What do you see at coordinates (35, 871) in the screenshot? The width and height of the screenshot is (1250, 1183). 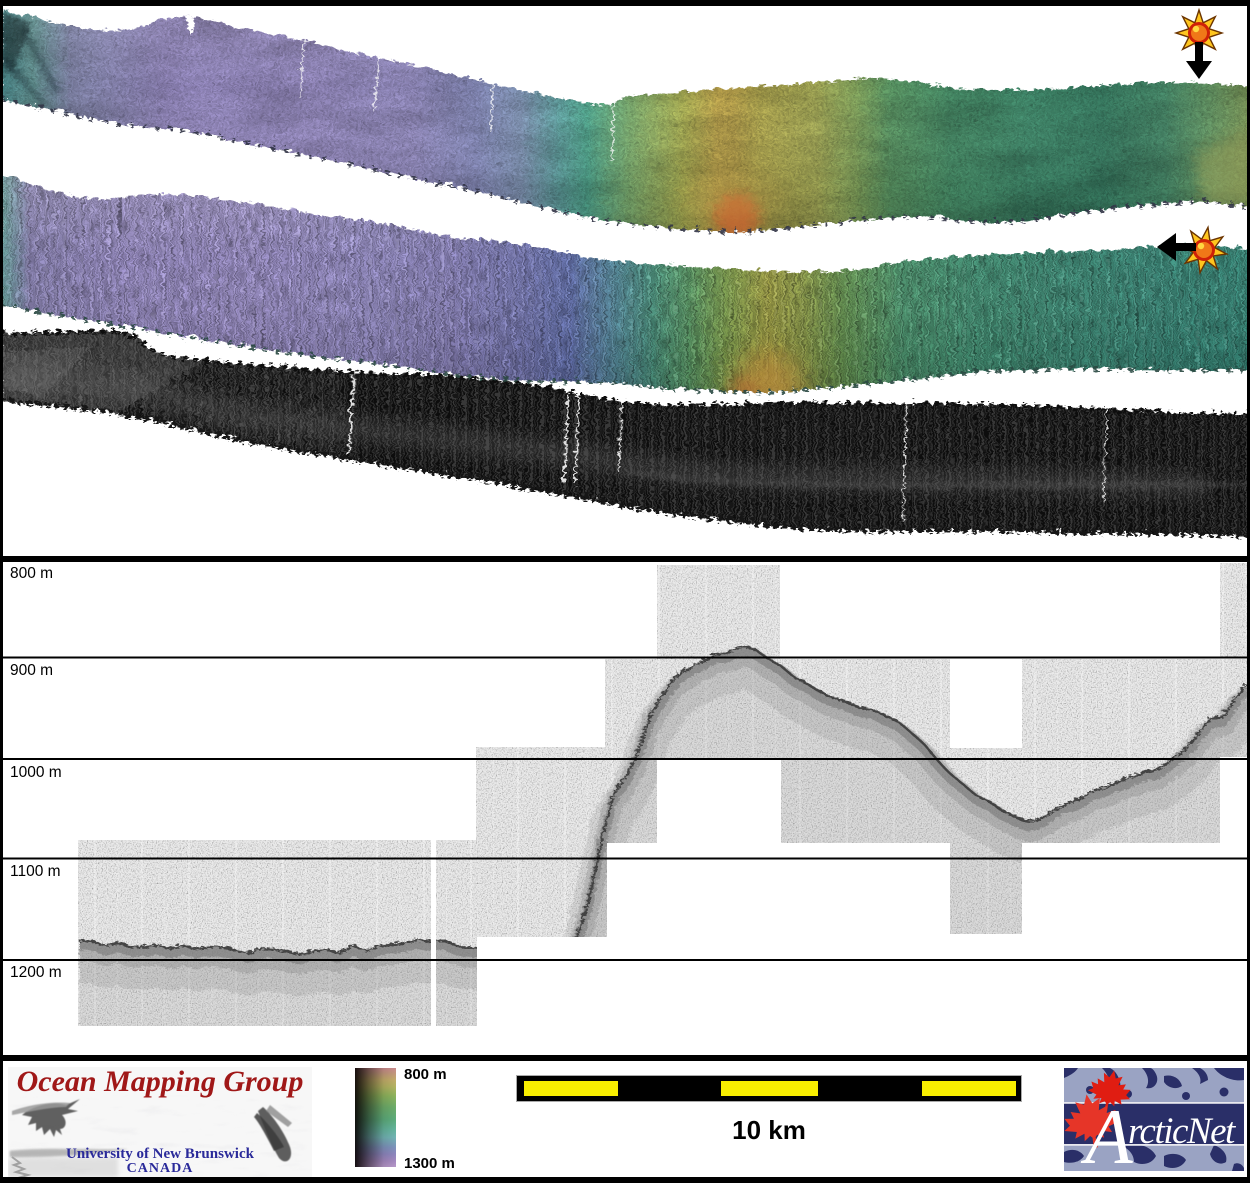 I see `svg-text: 1100 m` at bounding box center [35, 871].